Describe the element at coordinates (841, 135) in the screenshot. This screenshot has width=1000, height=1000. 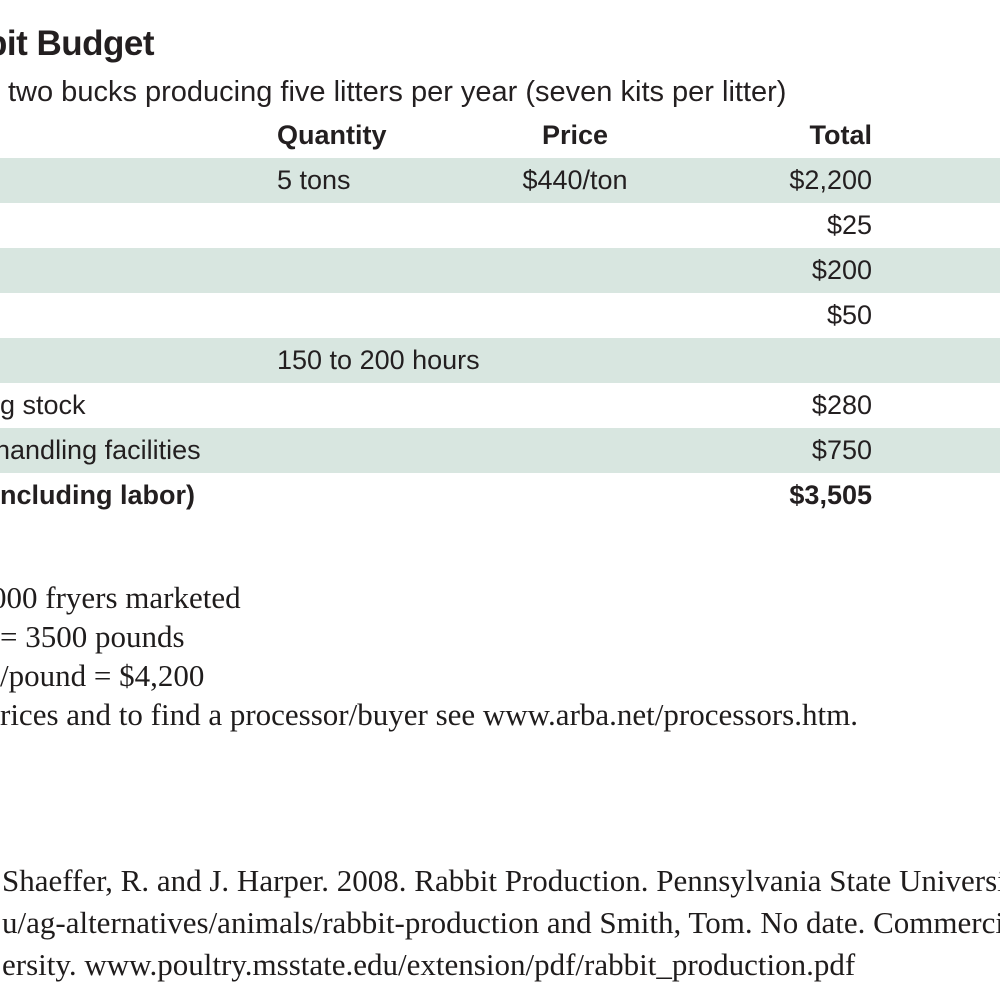
I see `column-header-total: Total` at that location.